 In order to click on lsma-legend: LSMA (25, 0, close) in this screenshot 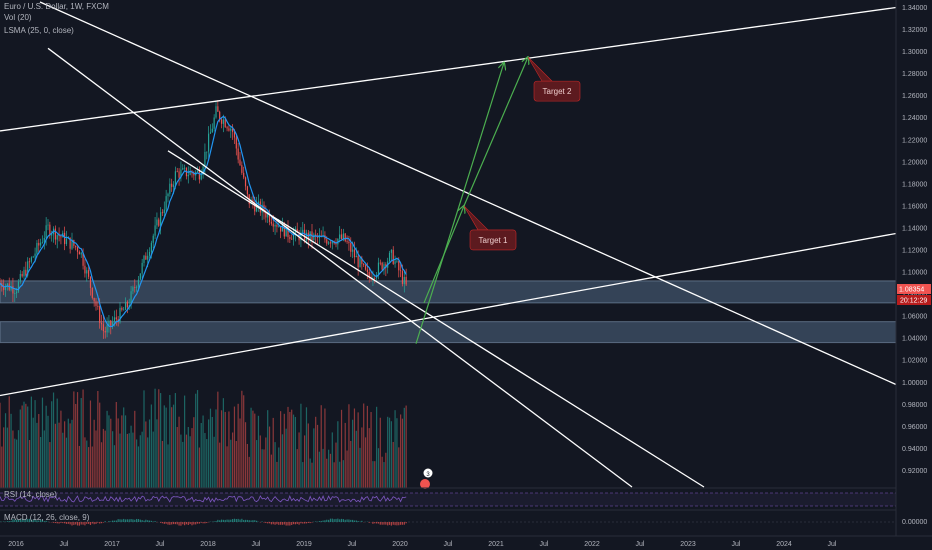, I will do `click(39, 30)`.